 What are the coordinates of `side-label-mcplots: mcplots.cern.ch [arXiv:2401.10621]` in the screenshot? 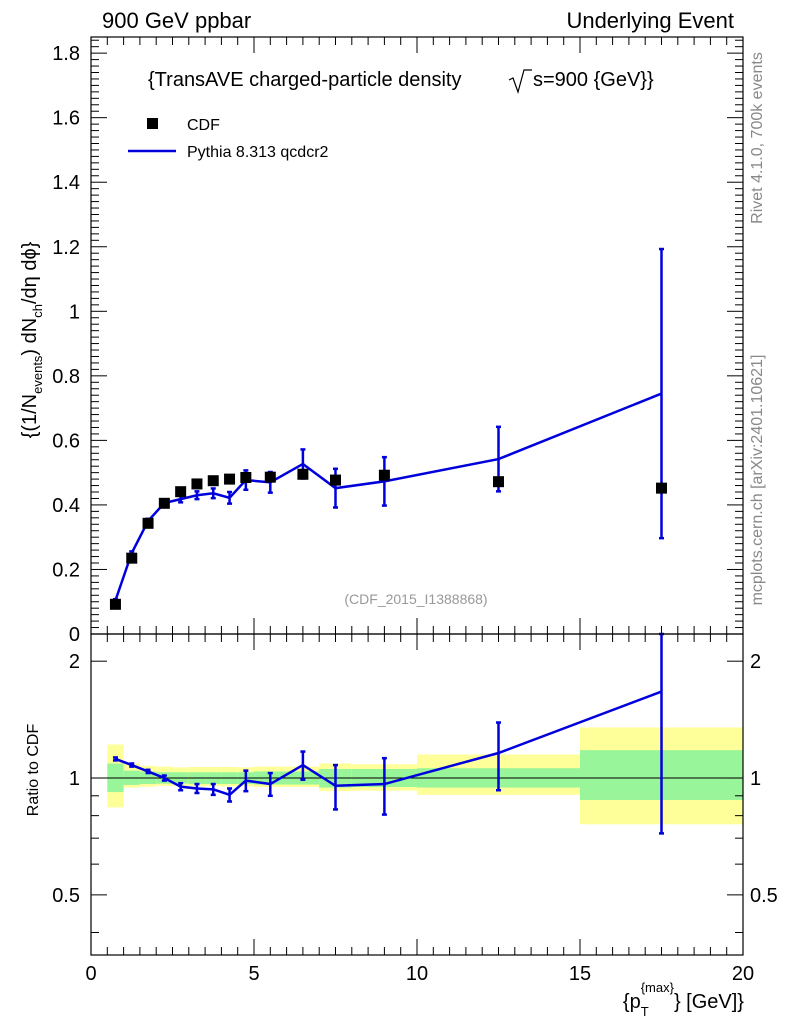 It's located at (757, 480).